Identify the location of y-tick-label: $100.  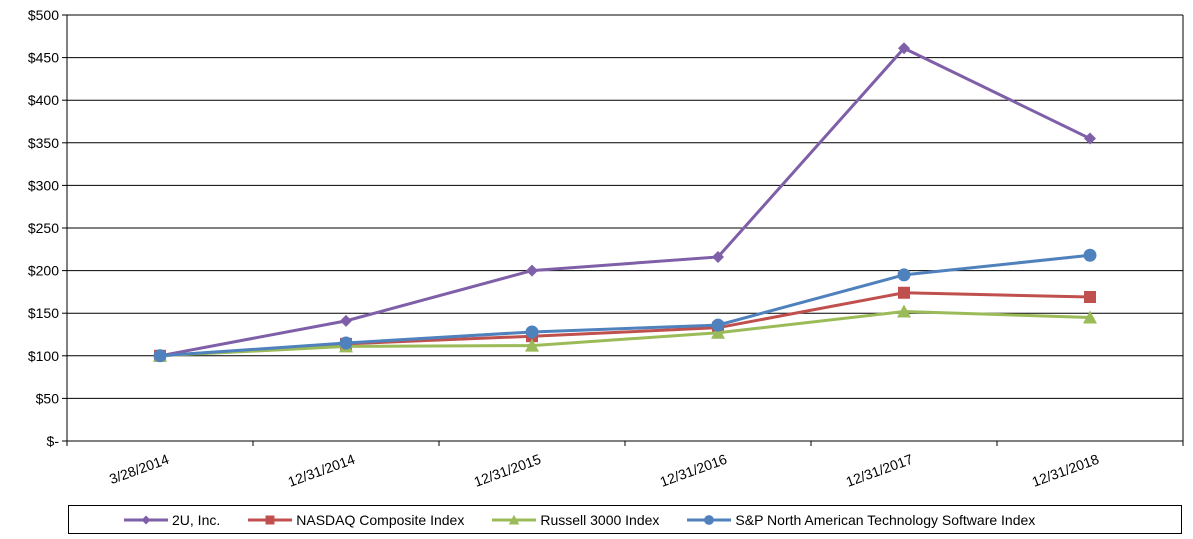
(43, 356).